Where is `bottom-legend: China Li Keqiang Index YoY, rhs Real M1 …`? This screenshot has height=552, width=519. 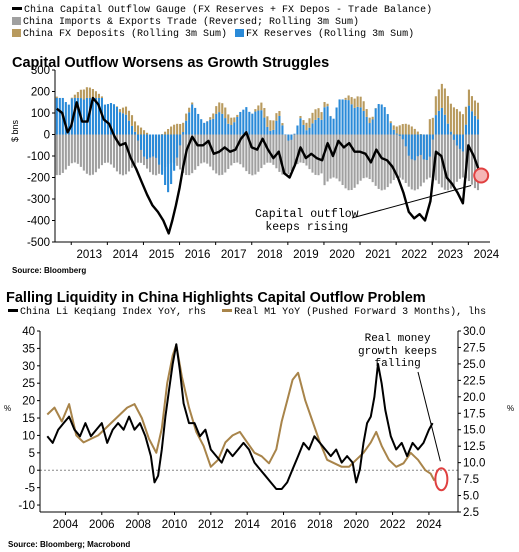
bottom-legend: China Li Keqiang Index YoY, rhs Real M1 … is located at coordinates (247, 313).